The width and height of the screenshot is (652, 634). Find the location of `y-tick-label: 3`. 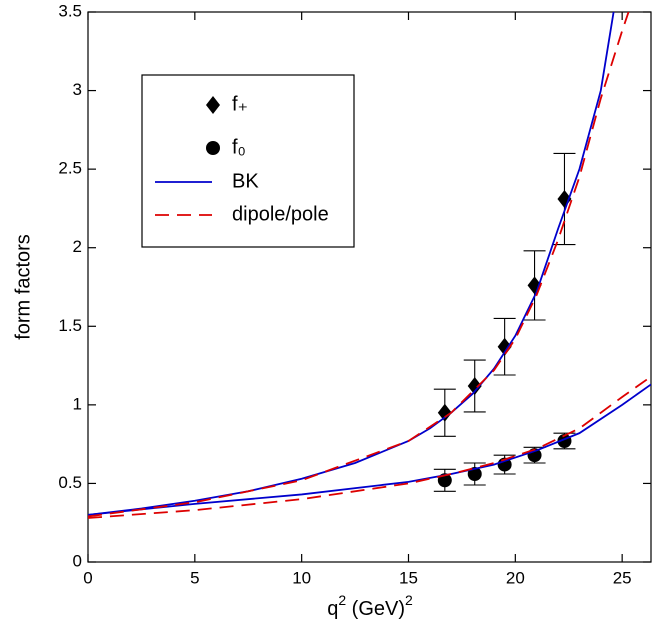

y-tick-label: 3 is located at coordinates (77, 89).